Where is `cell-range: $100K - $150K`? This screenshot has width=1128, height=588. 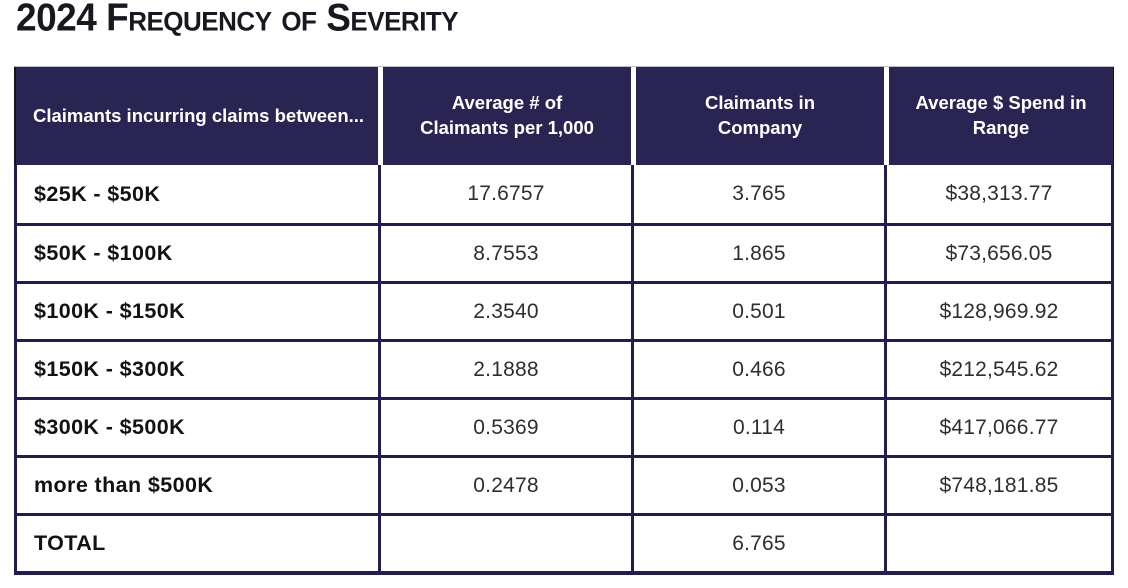
cell-range: $100K - $150K is located at coordinates (110, 311).